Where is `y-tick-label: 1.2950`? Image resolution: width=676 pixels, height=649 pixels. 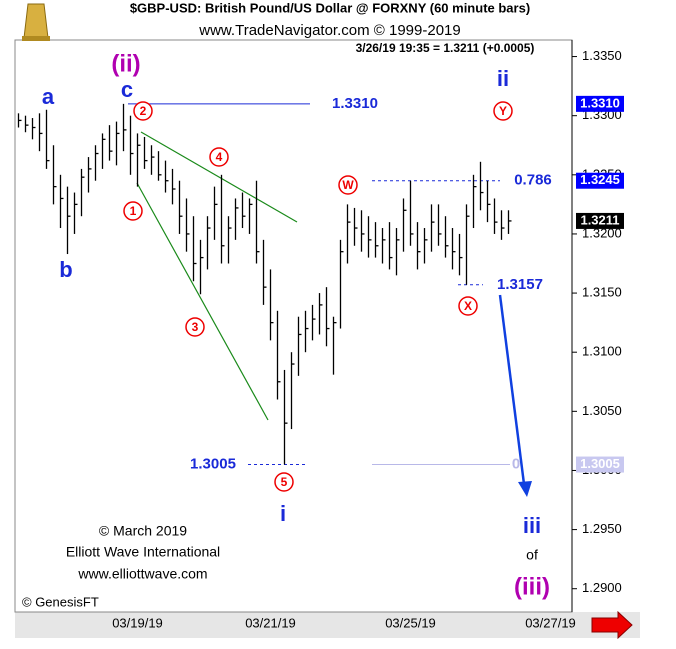 y-tick-label: 1.2950 is located at coordinates (602, 528).